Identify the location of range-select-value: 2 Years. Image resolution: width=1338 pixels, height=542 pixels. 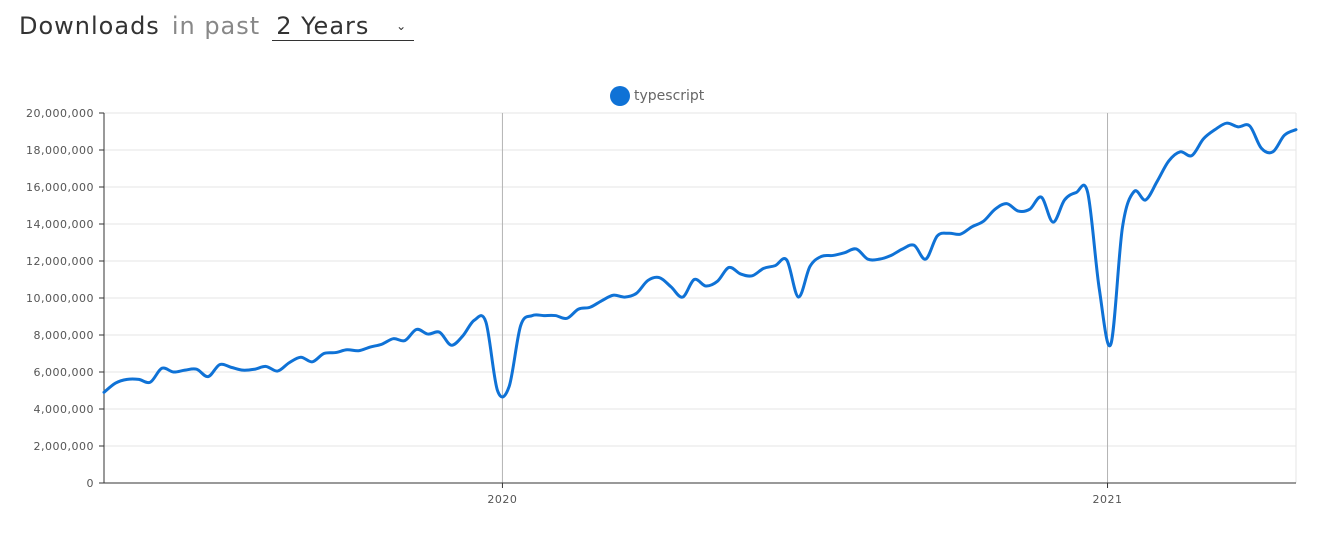
(323, 26).